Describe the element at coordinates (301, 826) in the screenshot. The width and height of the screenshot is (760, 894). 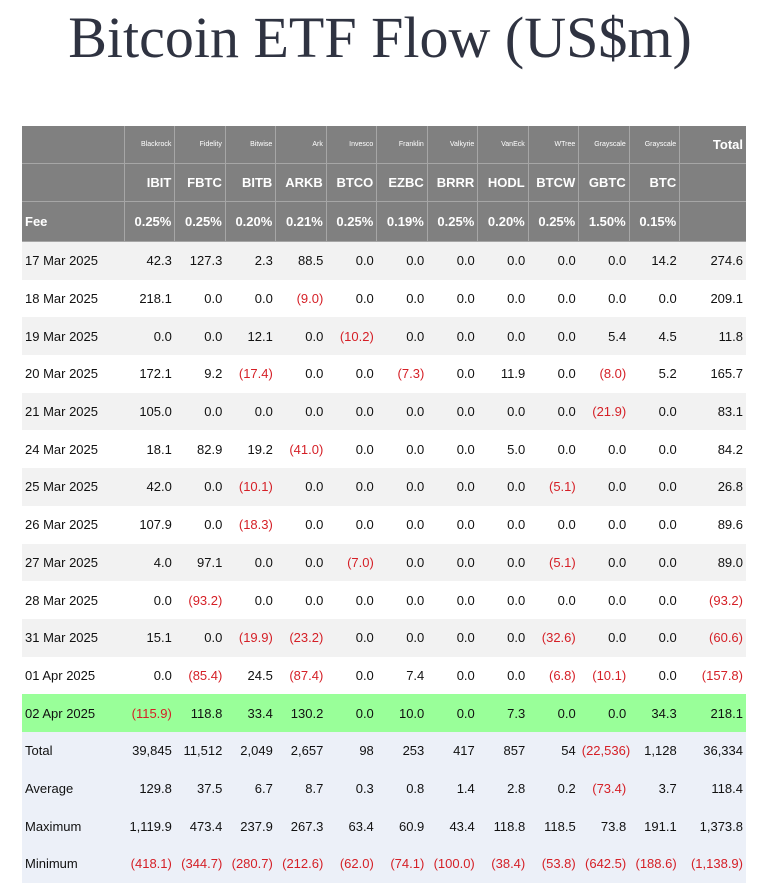
I see `flow-cell: 267.3` at that location.